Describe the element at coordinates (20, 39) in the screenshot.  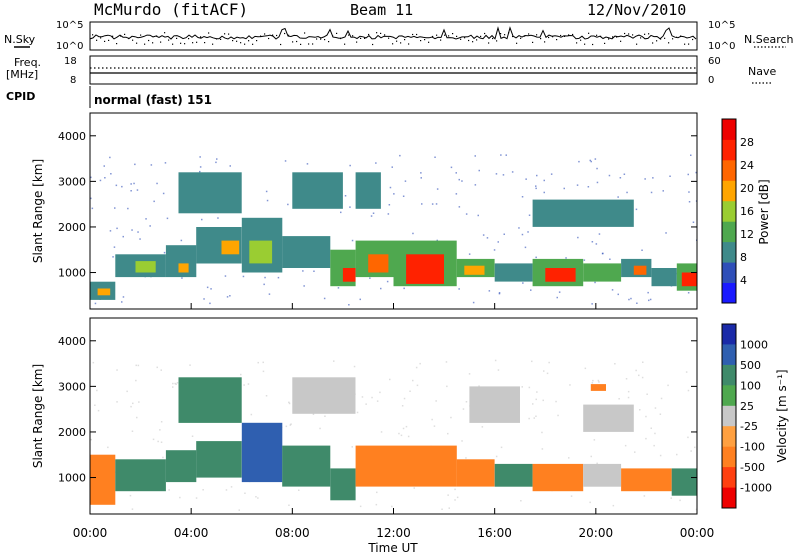
I see `nsky-label: N.Sky` at that location.